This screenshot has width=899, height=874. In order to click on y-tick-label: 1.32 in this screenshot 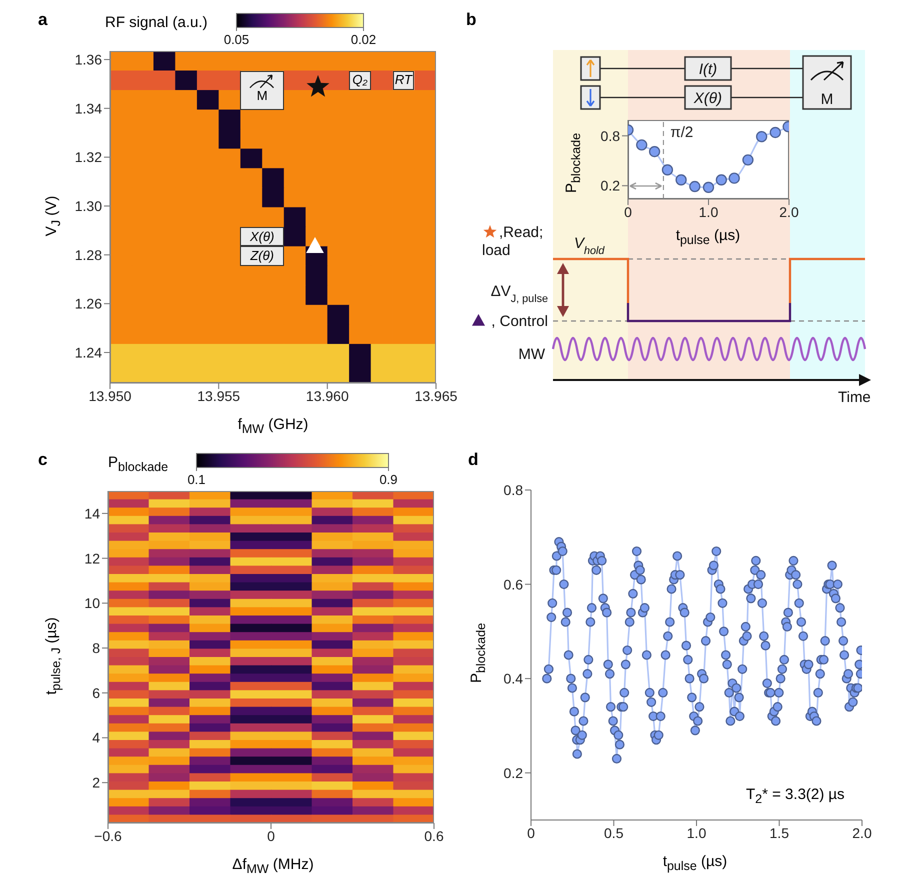, I will do `click(88, 157)`.